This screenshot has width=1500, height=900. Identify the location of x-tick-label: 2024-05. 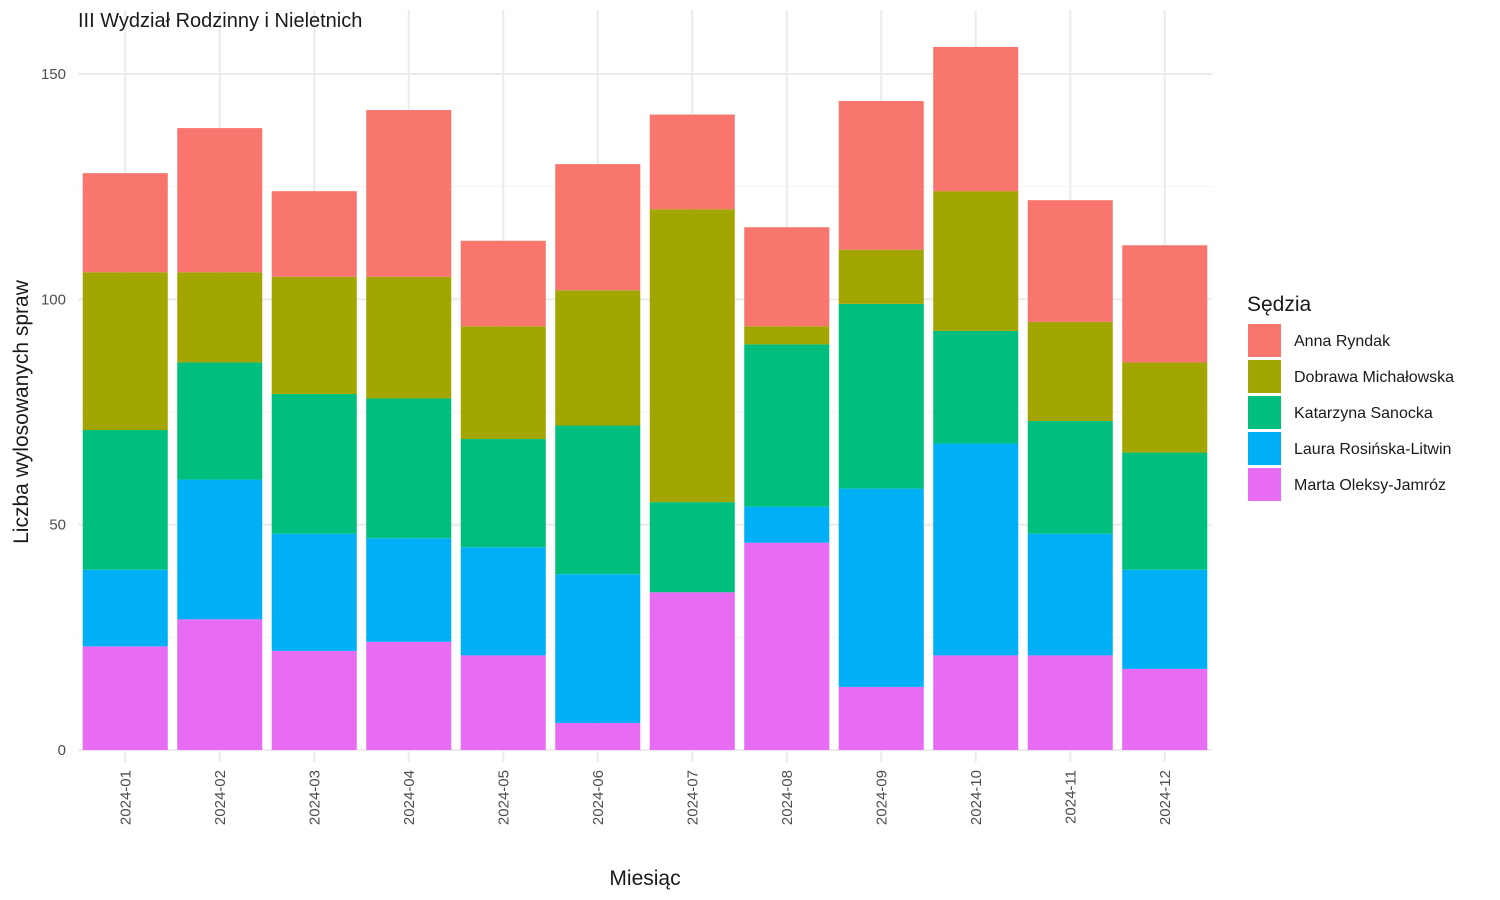
(503, 797).